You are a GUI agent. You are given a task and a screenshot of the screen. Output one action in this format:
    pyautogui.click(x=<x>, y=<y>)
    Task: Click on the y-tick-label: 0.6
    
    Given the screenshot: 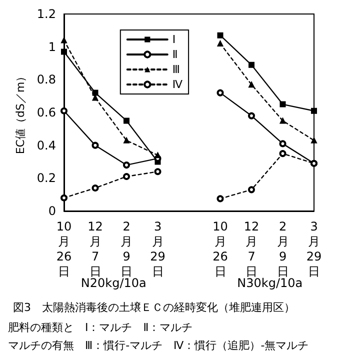 What is the action you would take?
    pyautogui.click(x=46, y=113)
    